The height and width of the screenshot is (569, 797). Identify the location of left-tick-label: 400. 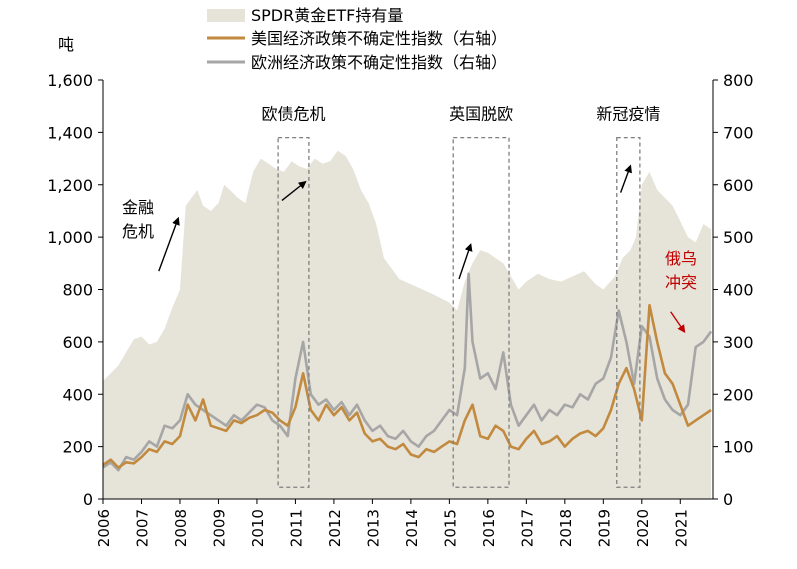
(77, 394).